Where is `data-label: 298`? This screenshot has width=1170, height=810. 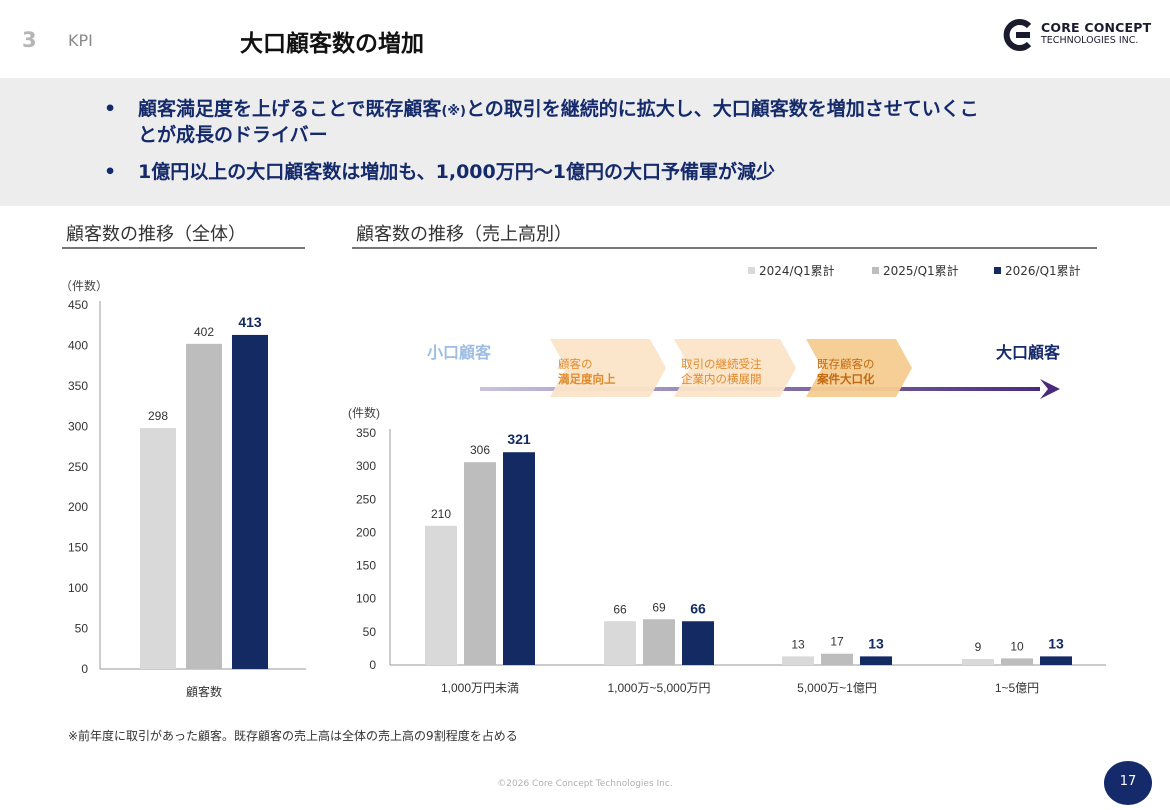 data-label: 298 is located at coordinates (158, 416).